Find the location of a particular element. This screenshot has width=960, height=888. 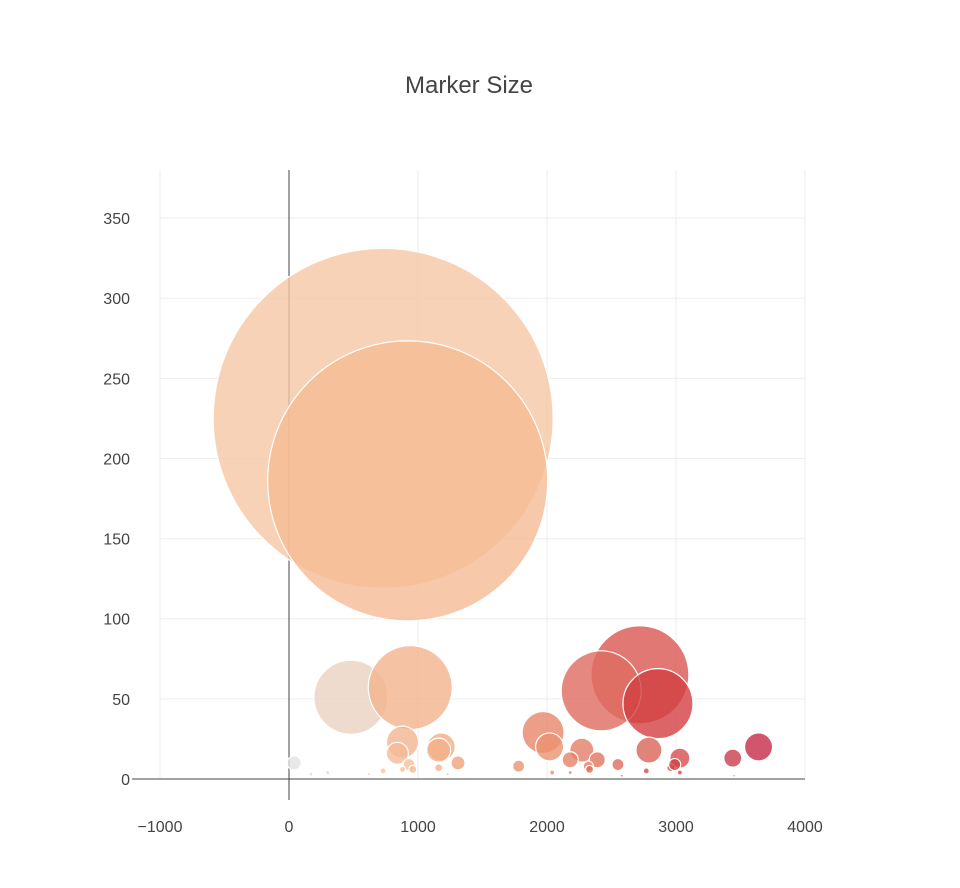

y-tick-label: 300 is located at coordinates (116, 299).